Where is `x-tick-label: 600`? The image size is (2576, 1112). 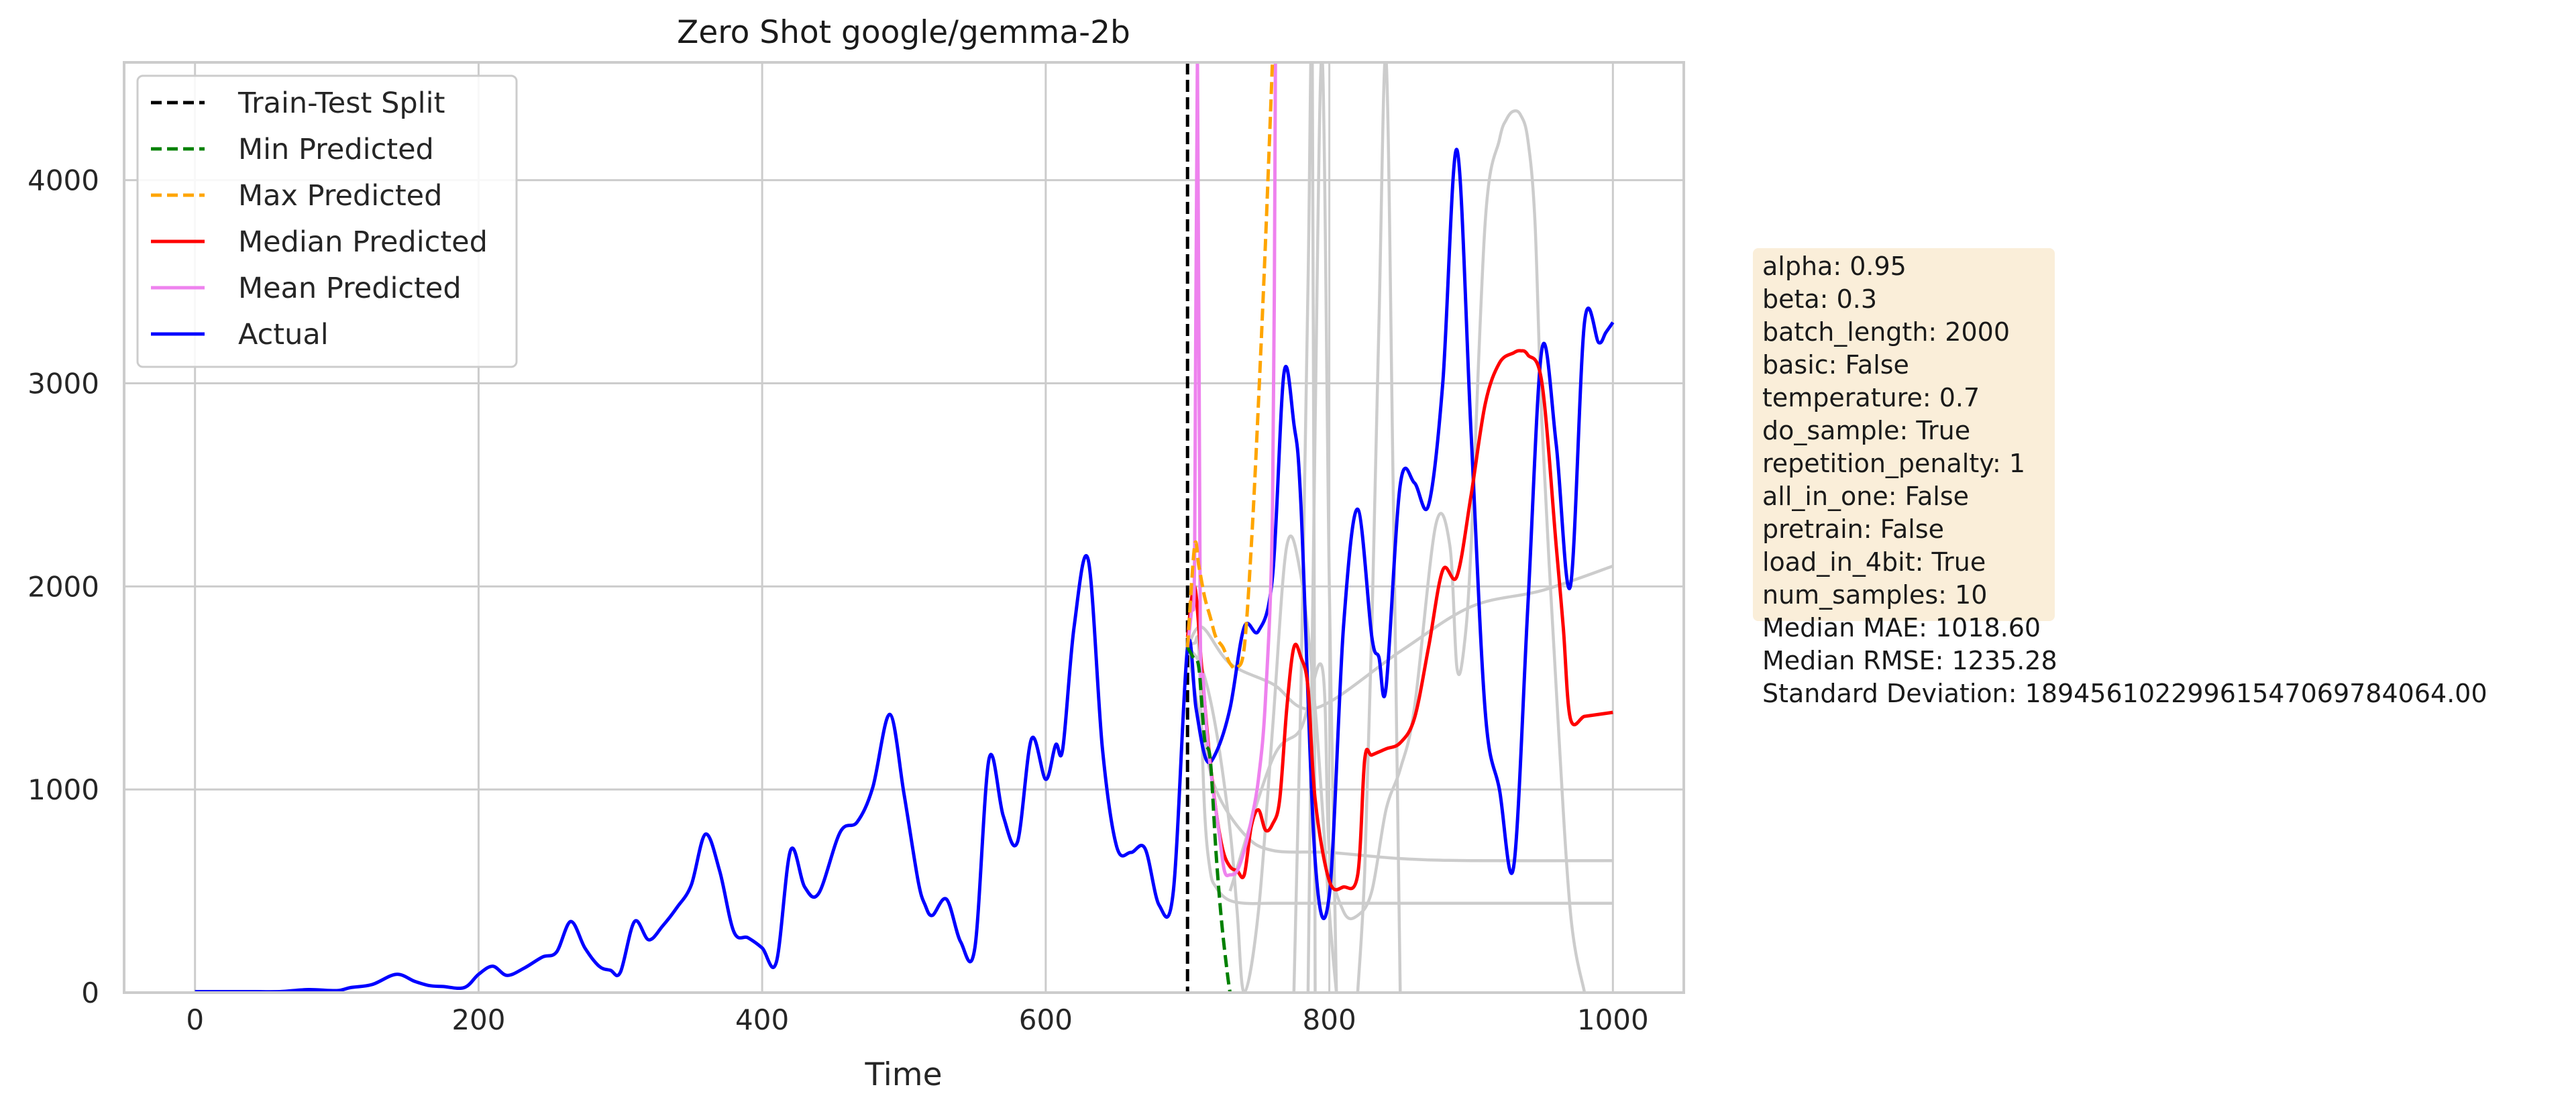 x-tick-label: 600 is located at coordinates (1046, 1019).